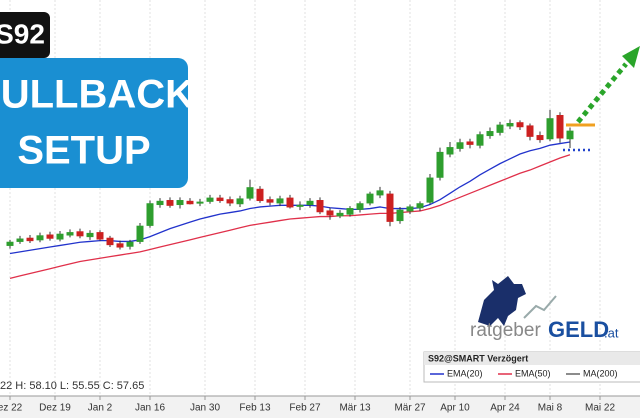 Image resolution: width=640 pixels, height=418 pixels. What do you see at coordinates (505, 408) in the screenshot?
I see `x-tick-label: Apr 24` at bounding box center [505, 408].